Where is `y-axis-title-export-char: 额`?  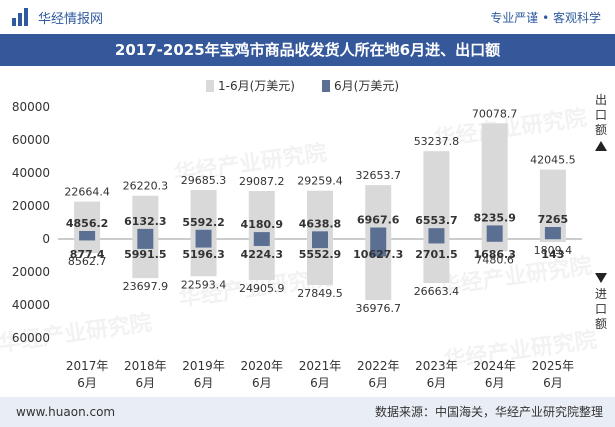 y-axis-title-export-char: 额 is located at coordinates (601, 130).